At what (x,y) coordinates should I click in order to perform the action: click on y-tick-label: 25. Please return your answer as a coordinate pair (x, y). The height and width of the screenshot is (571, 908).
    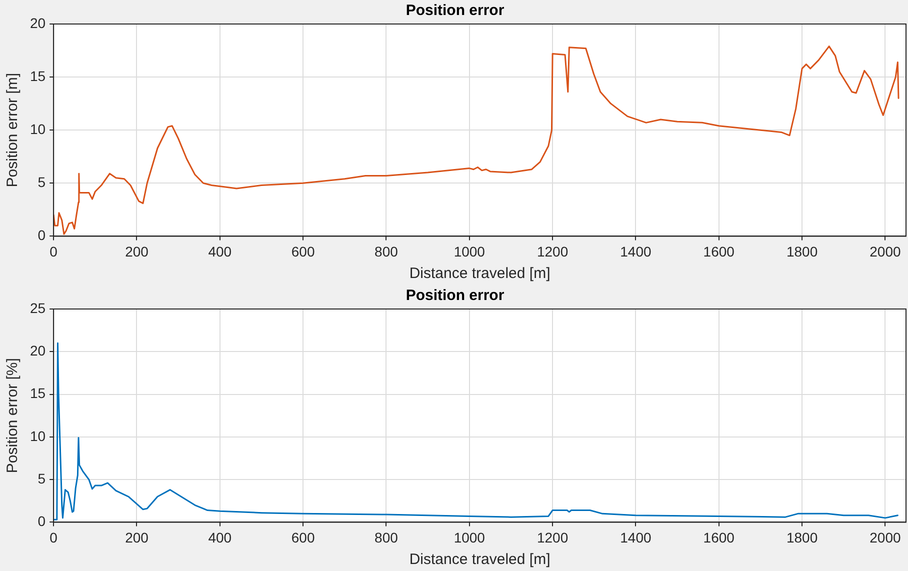
    Looking at the image, I should click on (38, 308).